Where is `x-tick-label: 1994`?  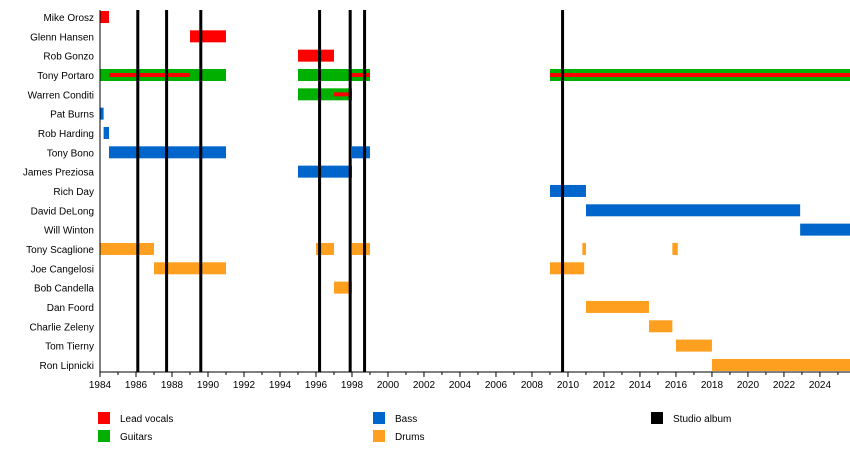 x-tick-label: 1994 is located at coordinates (280, 385).